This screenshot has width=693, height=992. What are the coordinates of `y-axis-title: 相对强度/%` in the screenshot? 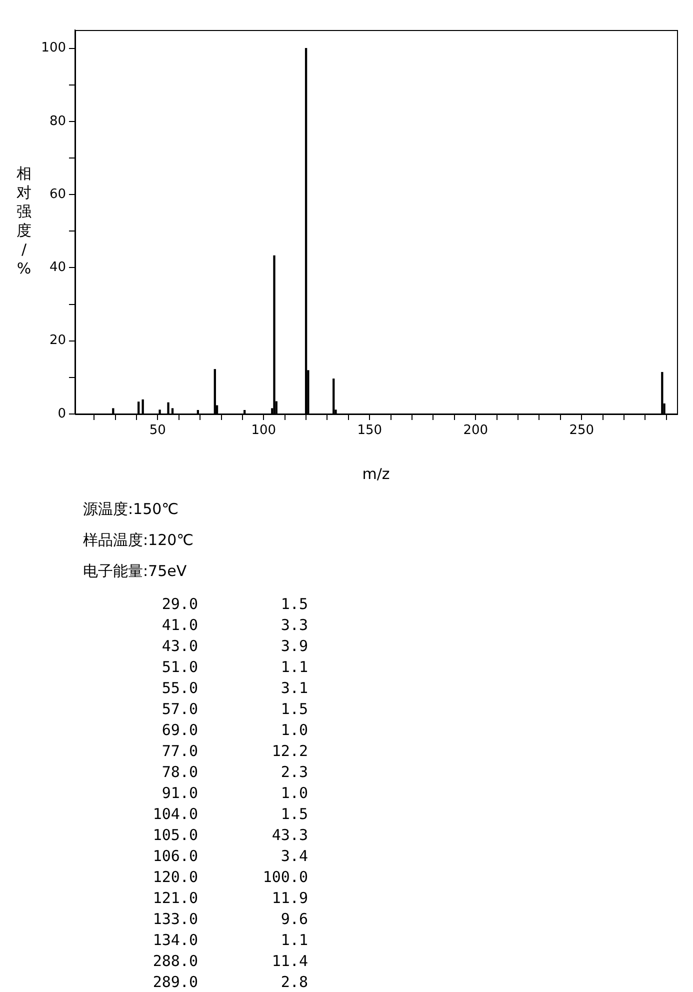 It's located at (24, 221).